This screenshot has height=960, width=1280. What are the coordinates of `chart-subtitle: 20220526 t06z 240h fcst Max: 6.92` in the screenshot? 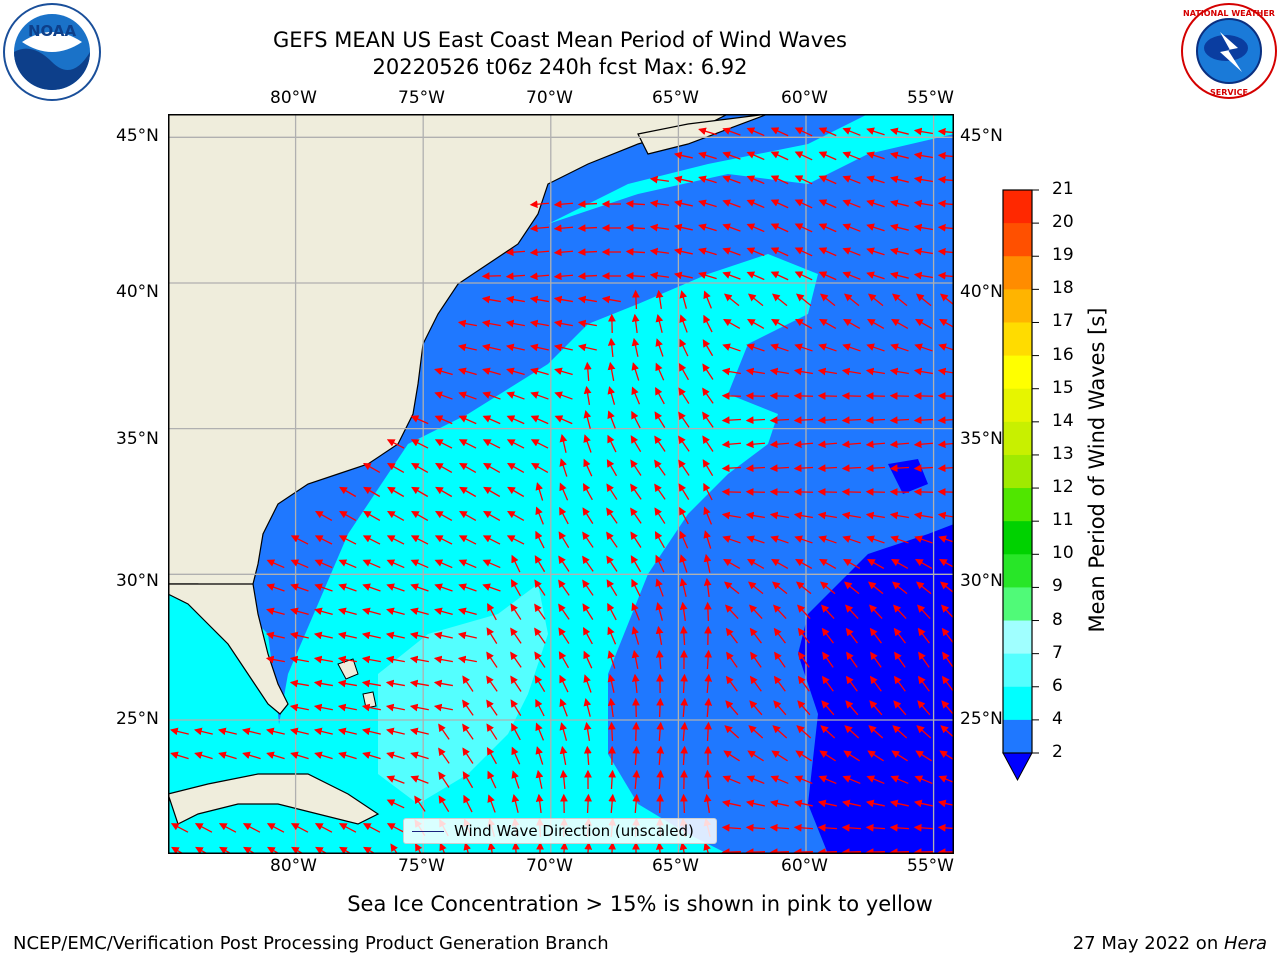 It's located at (560, 67).